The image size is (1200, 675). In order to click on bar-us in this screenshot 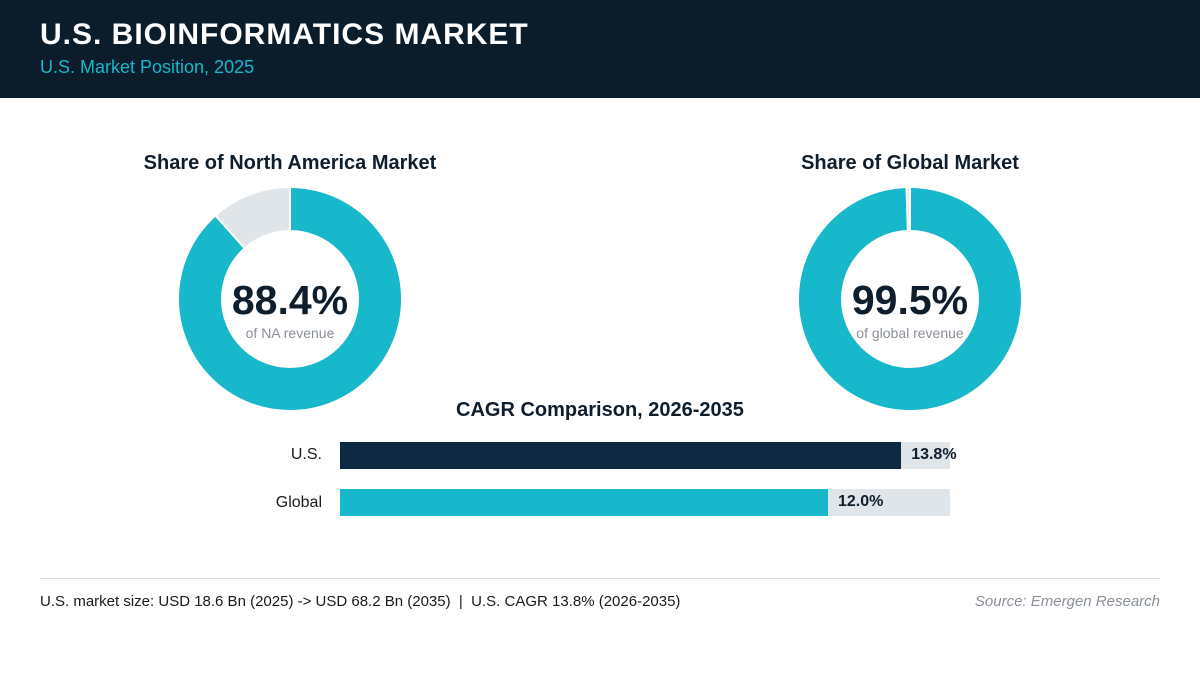, I will do `click(621, 455)`.